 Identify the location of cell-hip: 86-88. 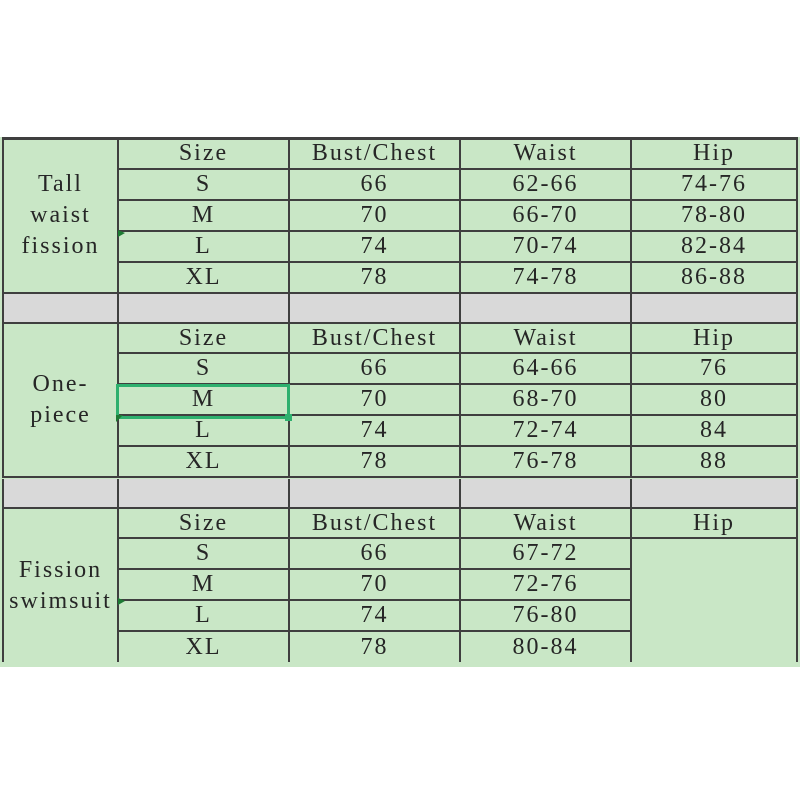
(714, 277).